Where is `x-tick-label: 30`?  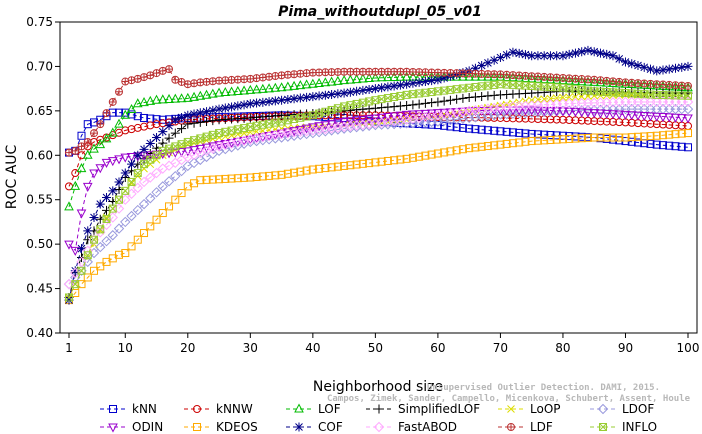
x-tick-label: 30 is located at coordinates (250, 348).